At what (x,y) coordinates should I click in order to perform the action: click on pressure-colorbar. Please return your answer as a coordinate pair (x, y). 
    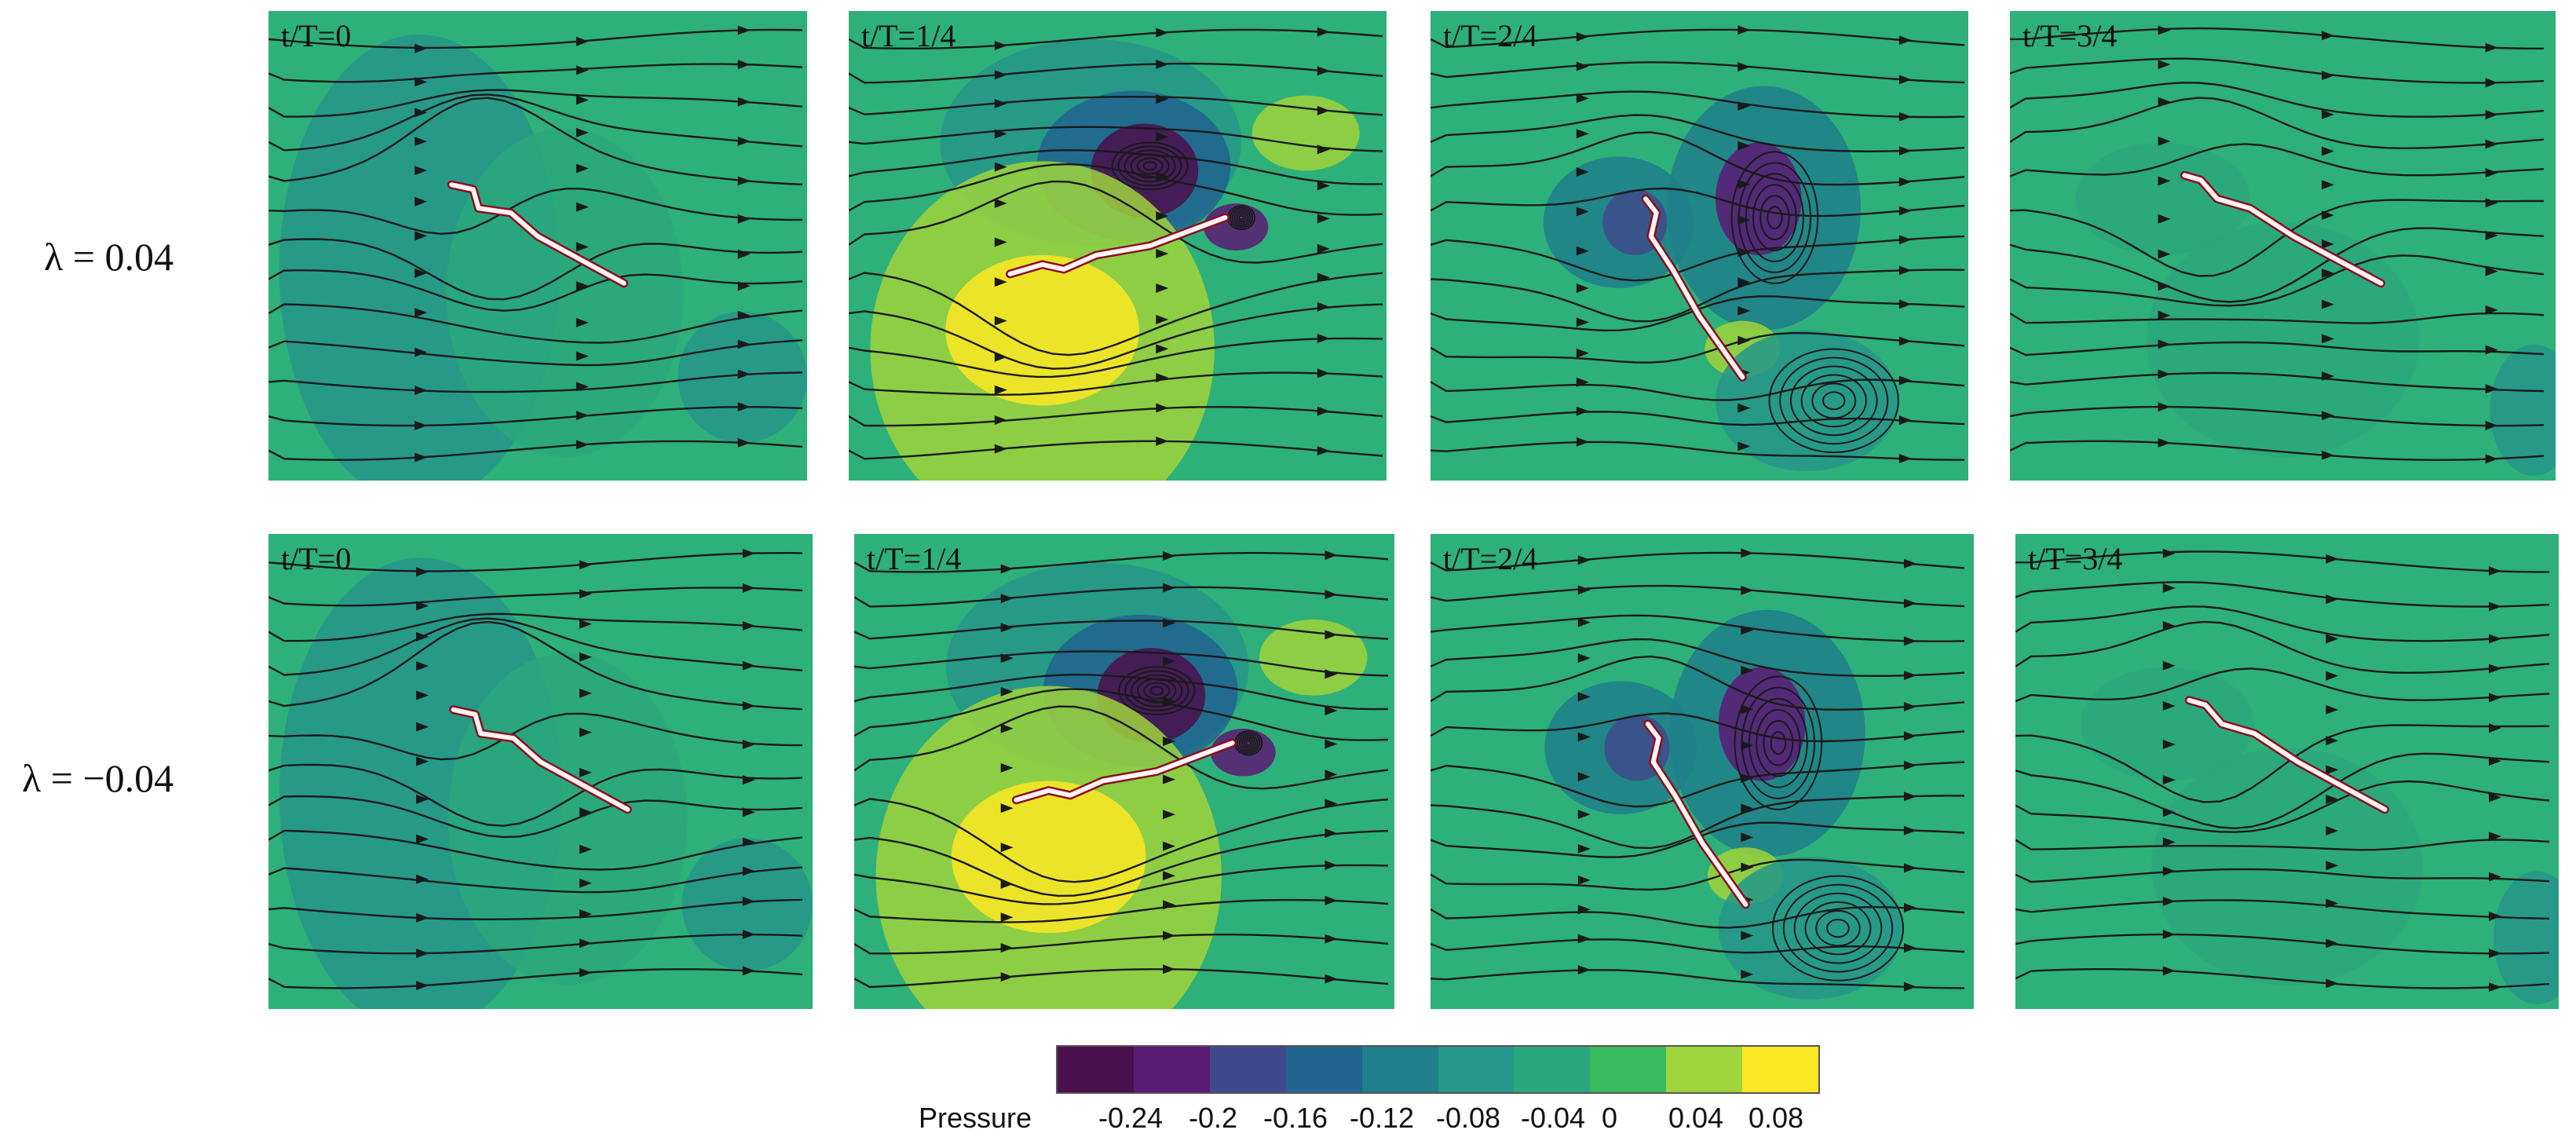
    Looking at the image, I should click on (1438, 1070).